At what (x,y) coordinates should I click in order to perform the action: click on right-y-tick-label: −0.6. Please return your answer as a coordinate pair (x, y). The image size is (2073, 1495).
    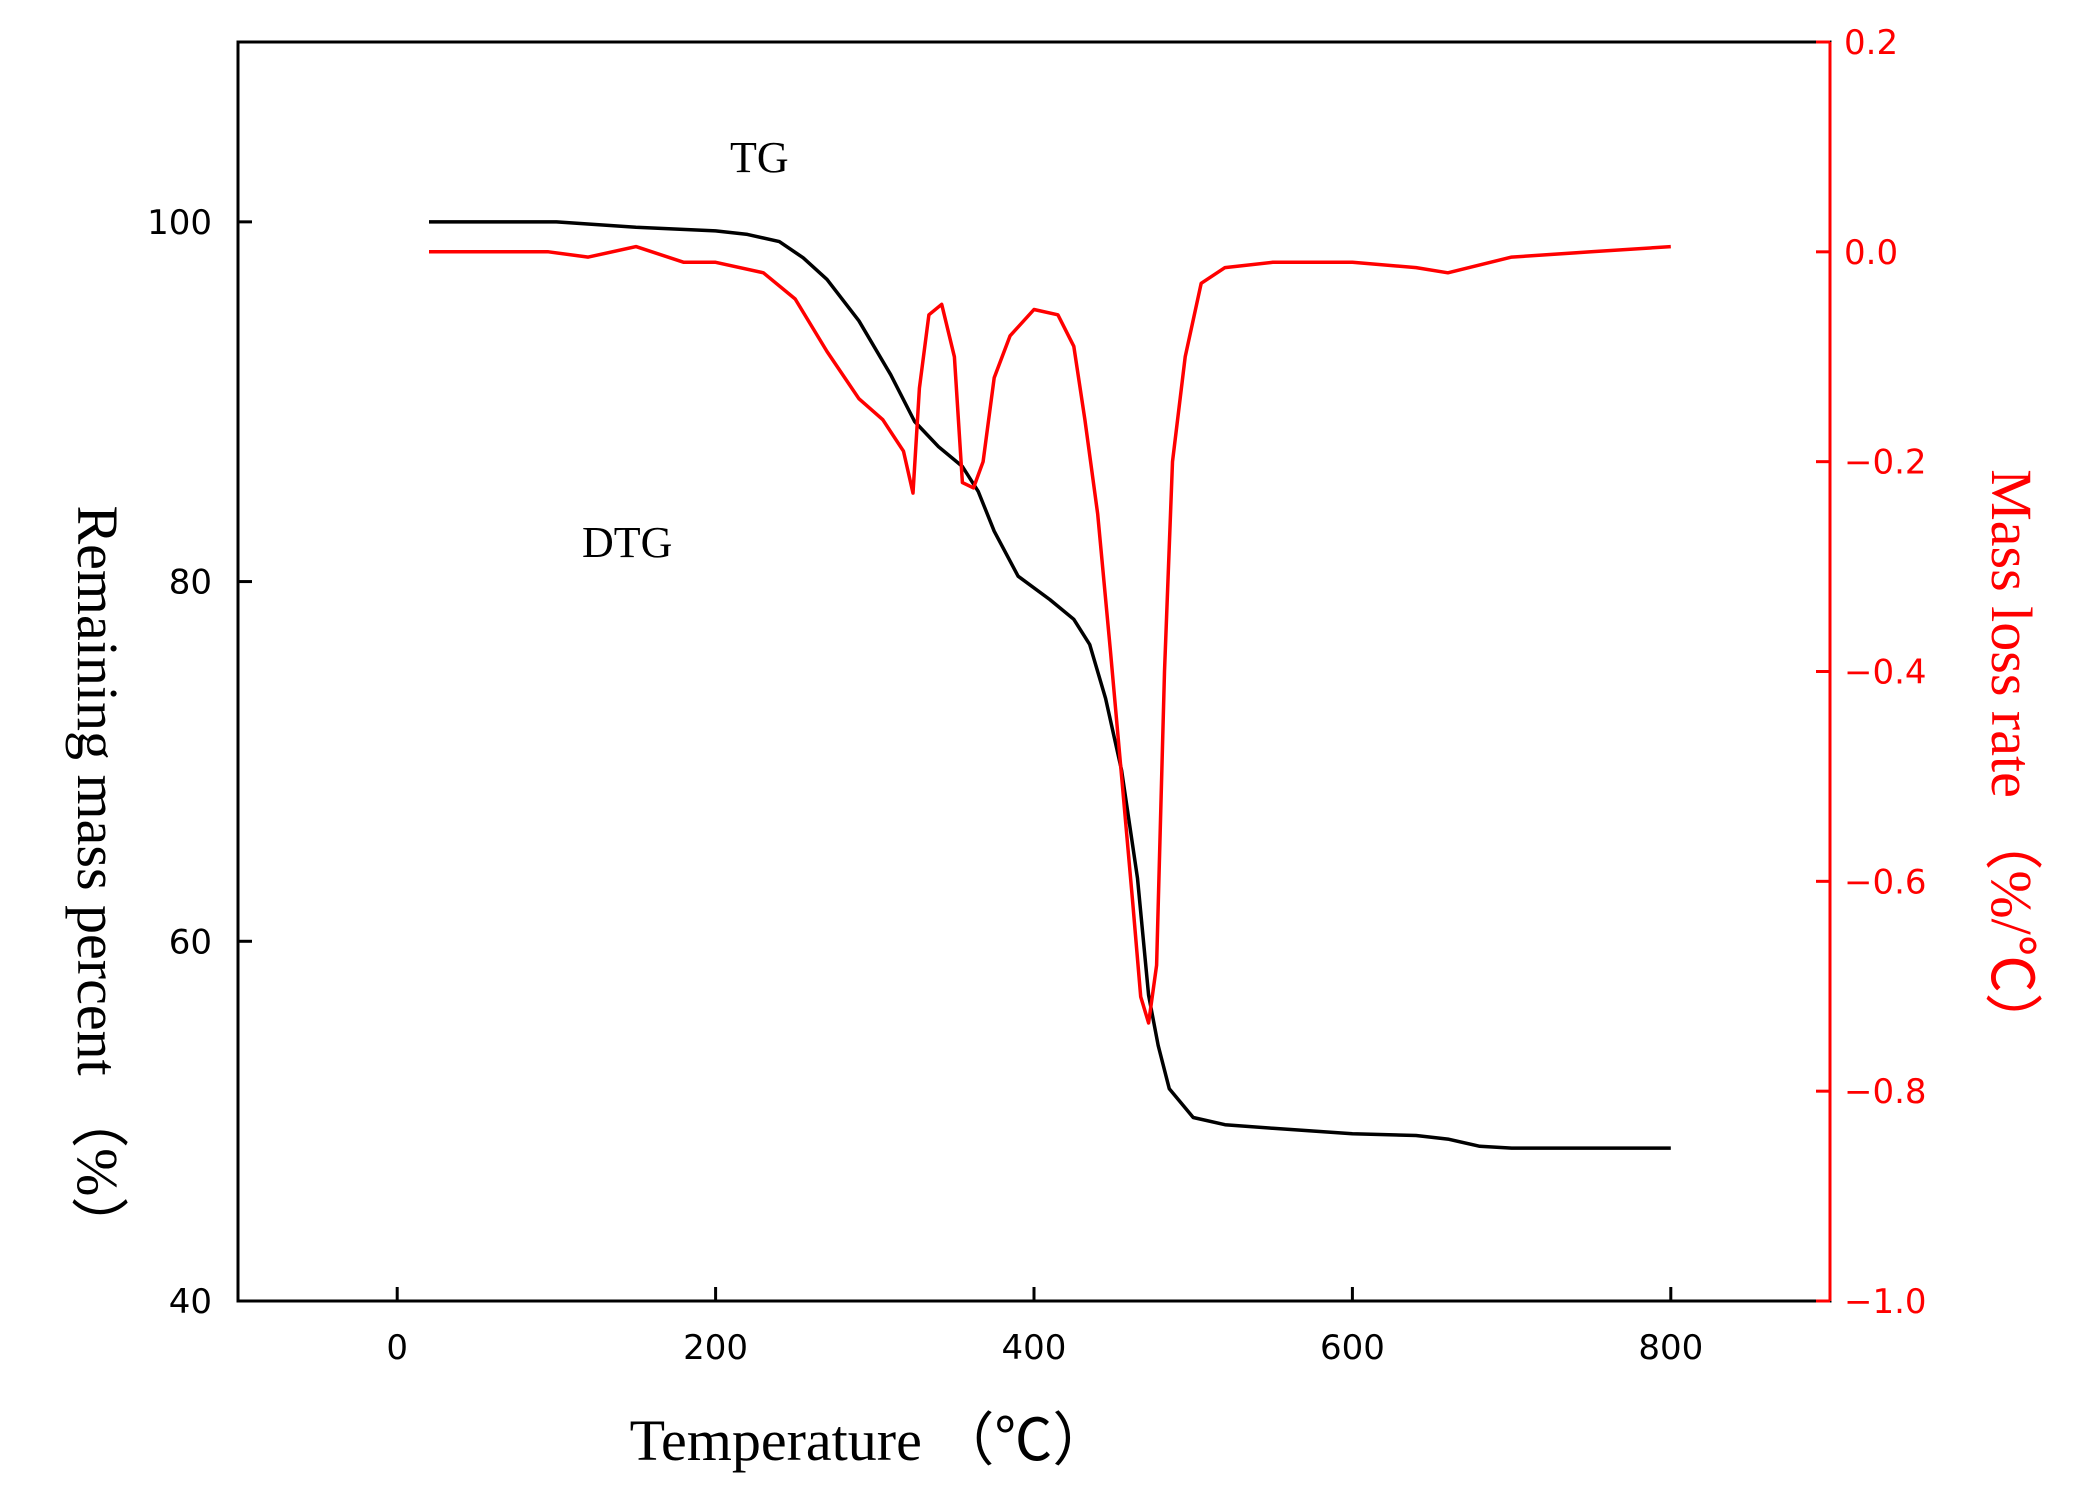
    Looking at the image, I should click on (1885, 882).